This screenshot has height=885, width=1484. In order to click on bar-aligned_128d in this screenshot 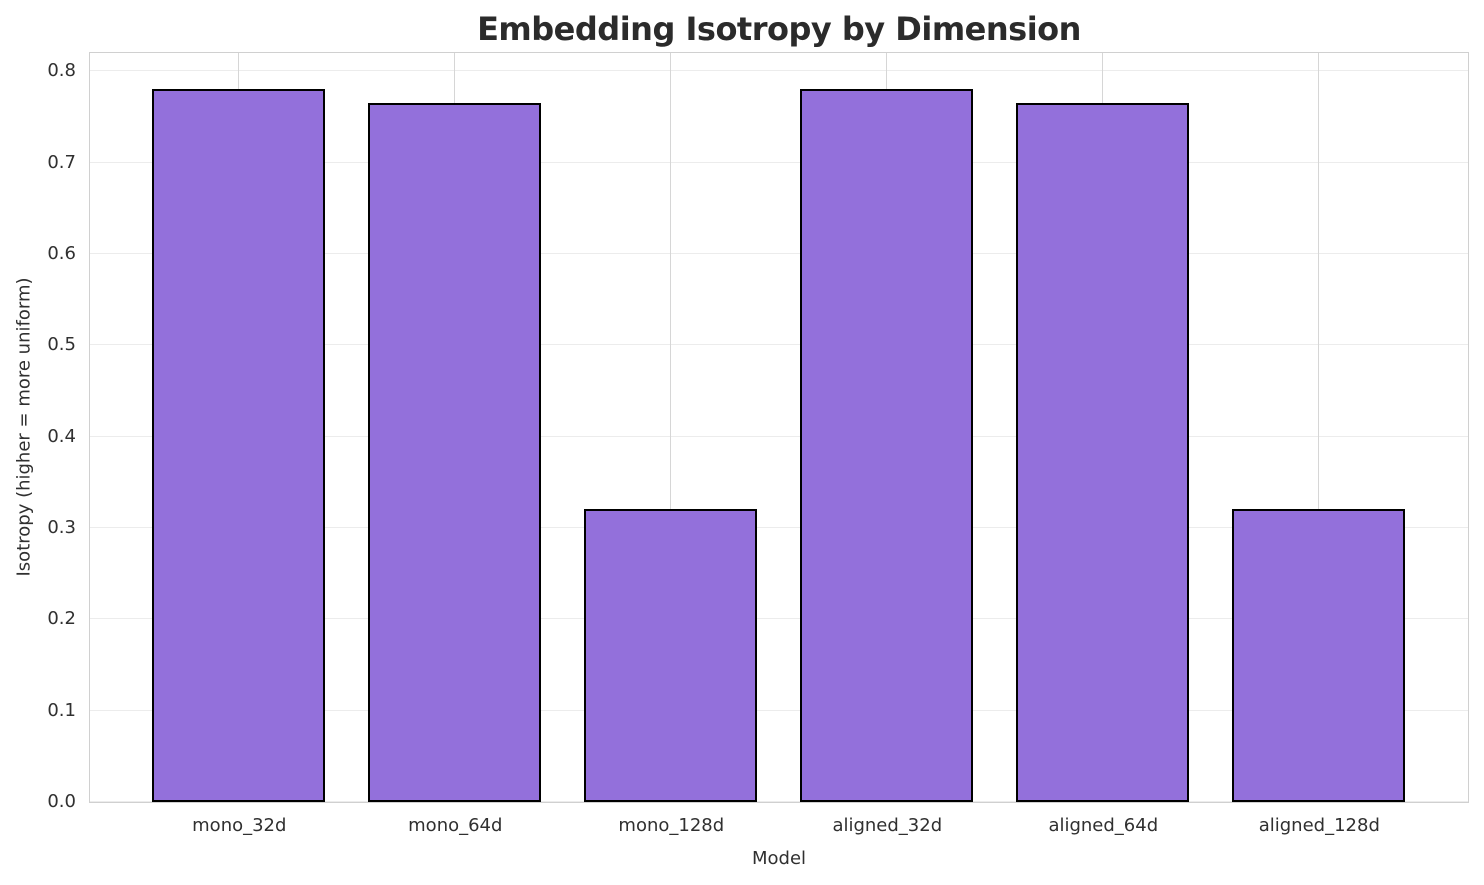, I will do `click(1319, 655)`.